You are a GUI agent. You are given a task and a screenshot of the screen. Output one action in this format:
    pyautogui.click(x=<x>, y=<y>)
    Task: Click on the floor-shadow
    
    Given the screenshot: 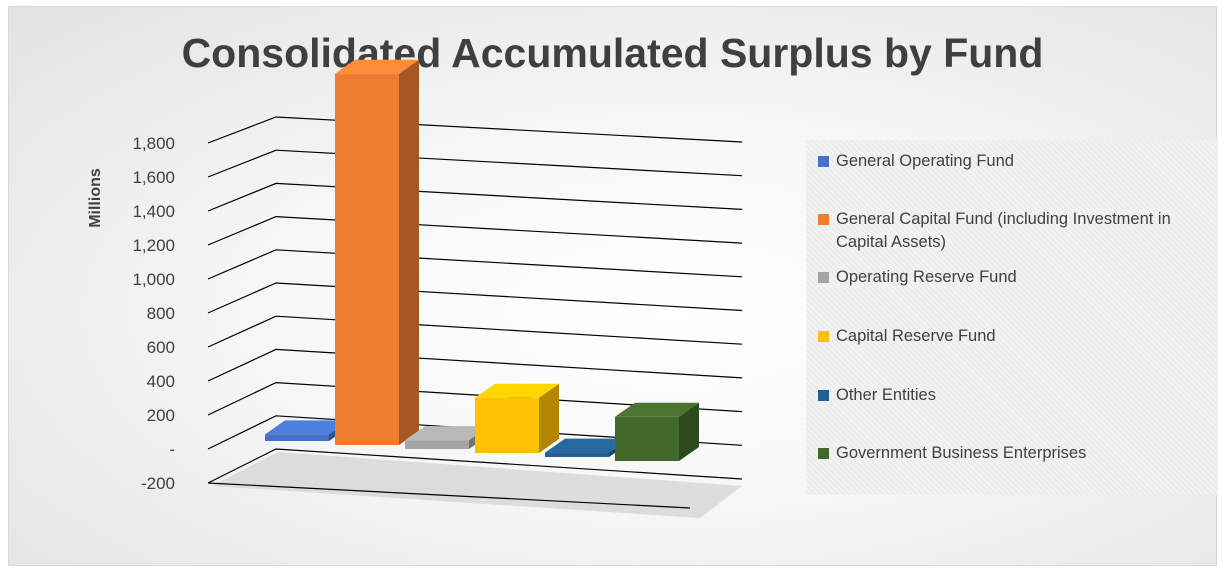 What is the action you would take?
    pyautogui.click(x=477, y=485)
    